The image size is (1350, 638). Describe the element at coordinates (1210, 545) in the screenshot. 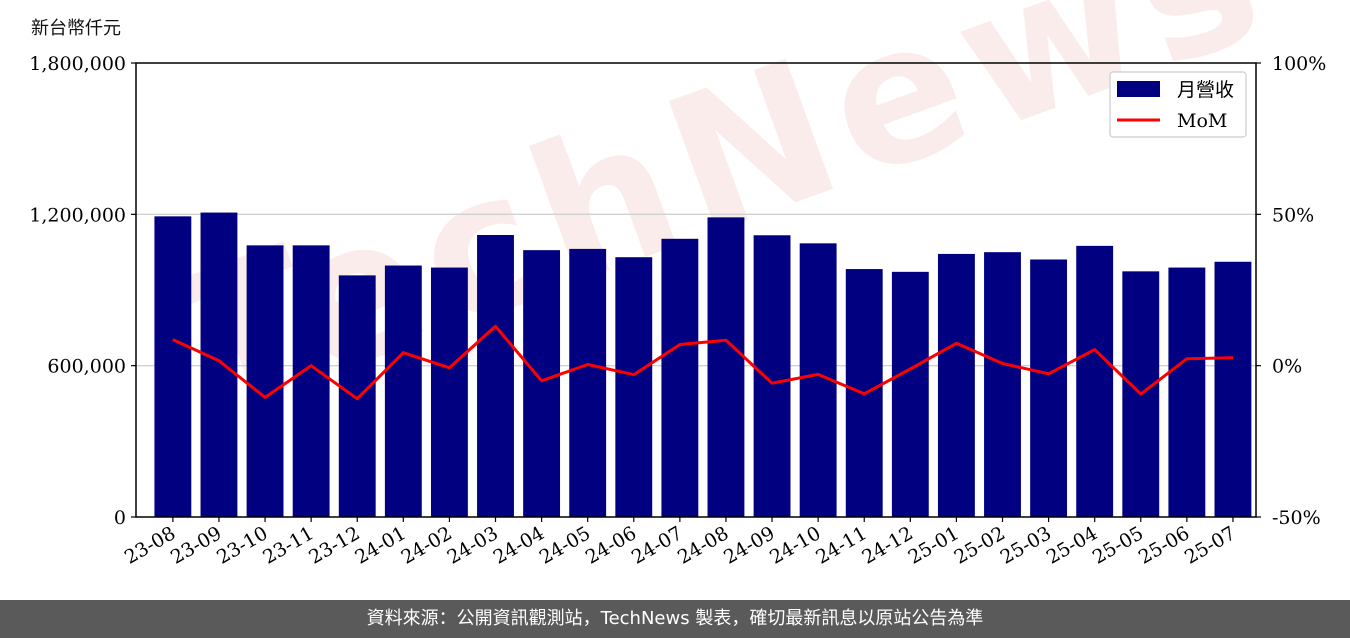

I see `x-tick-label: 25-07` at that location.